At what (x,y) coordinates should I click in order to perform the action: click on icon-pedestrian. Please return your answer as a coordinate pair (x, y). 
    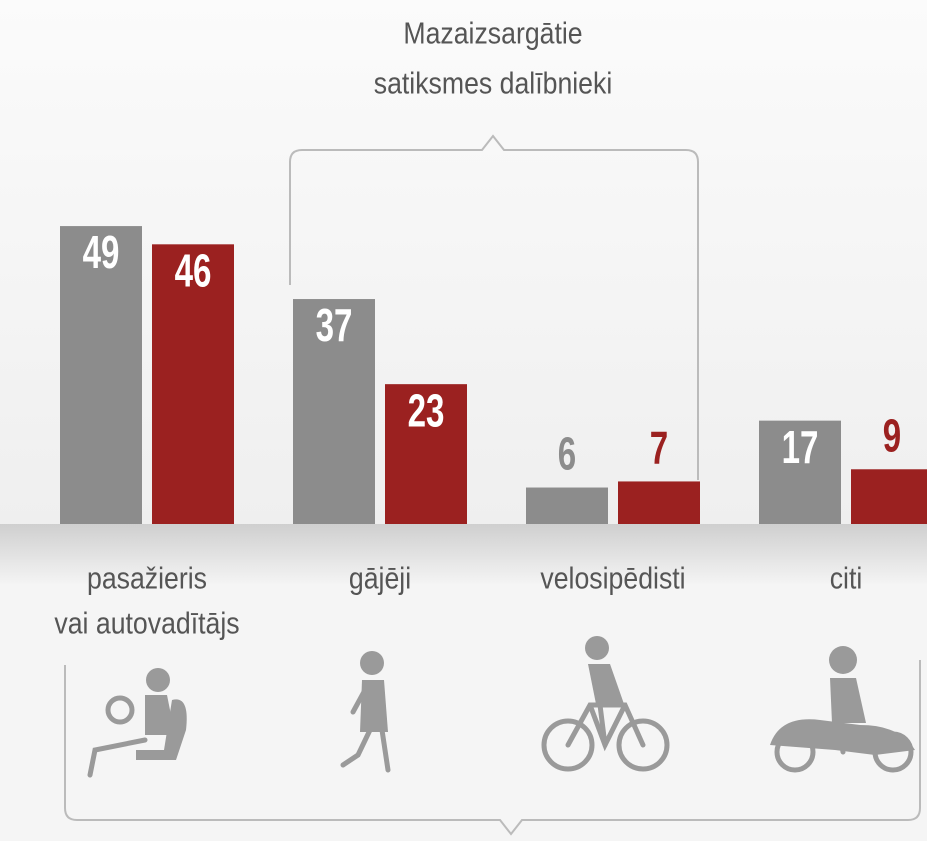
    Looking at the image, I should click on (365, 712).